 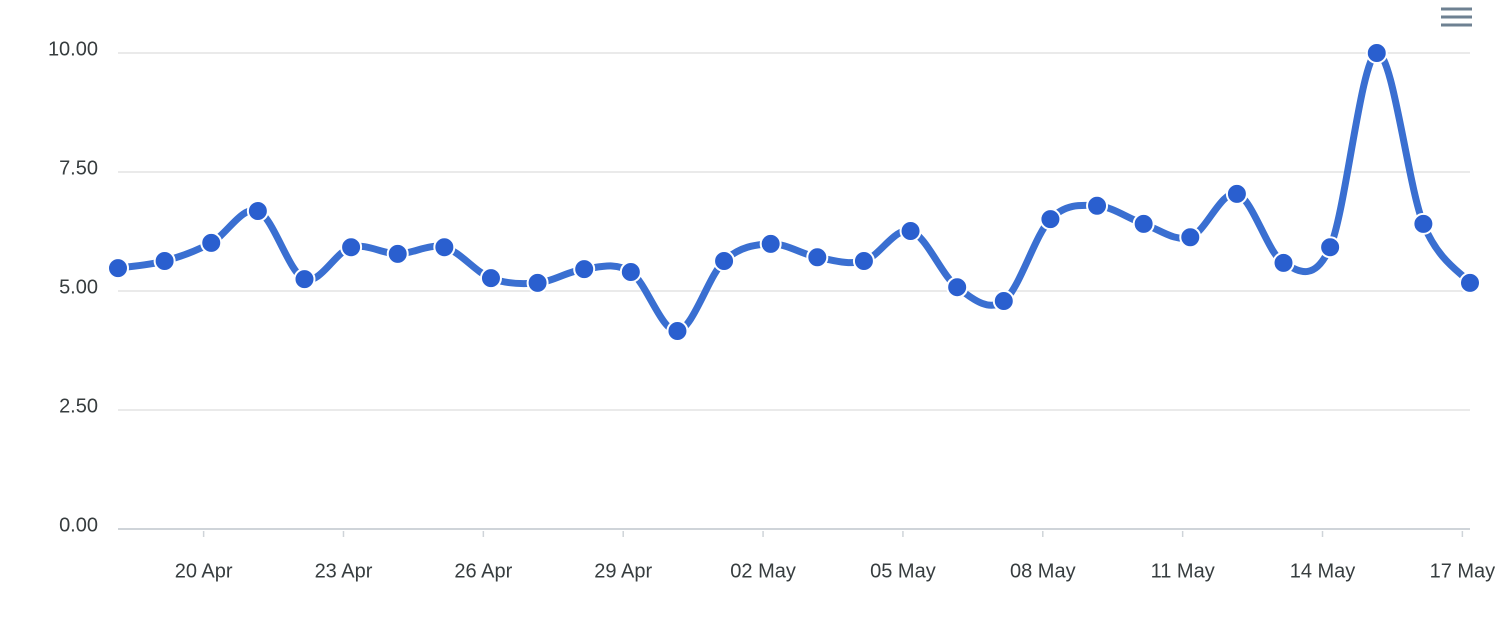 What do you see at coordinates (344, 571) in the screenshot?
I see `x-tick-label: 23 Apr` at bounding box center [344, 571].